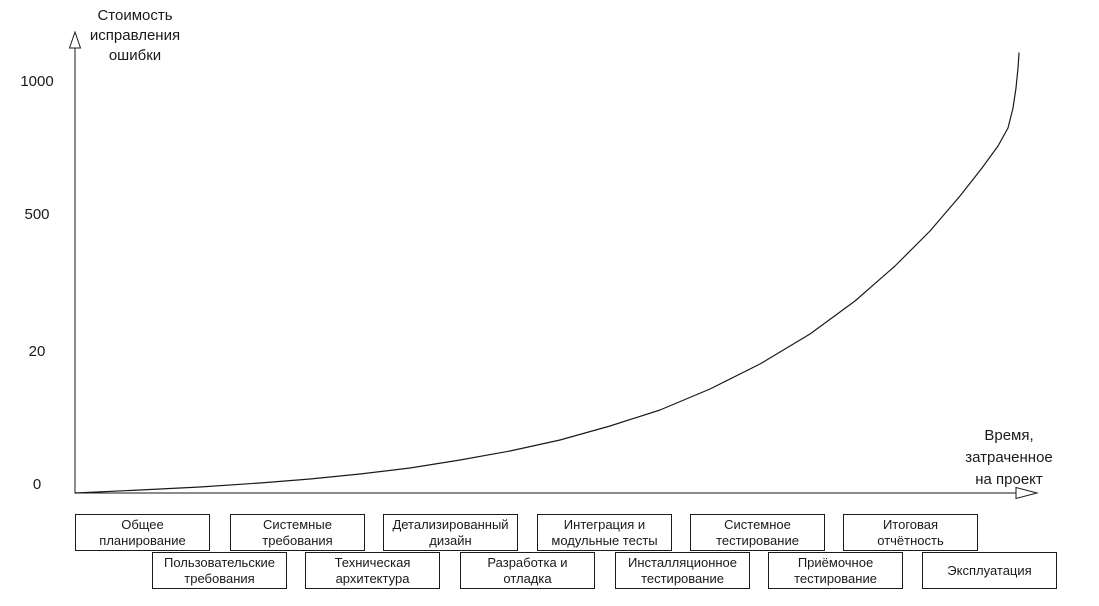  Describe the element at coordinates (37, 351) in the screenshot. I see `y-tick-20: 20` at that location.